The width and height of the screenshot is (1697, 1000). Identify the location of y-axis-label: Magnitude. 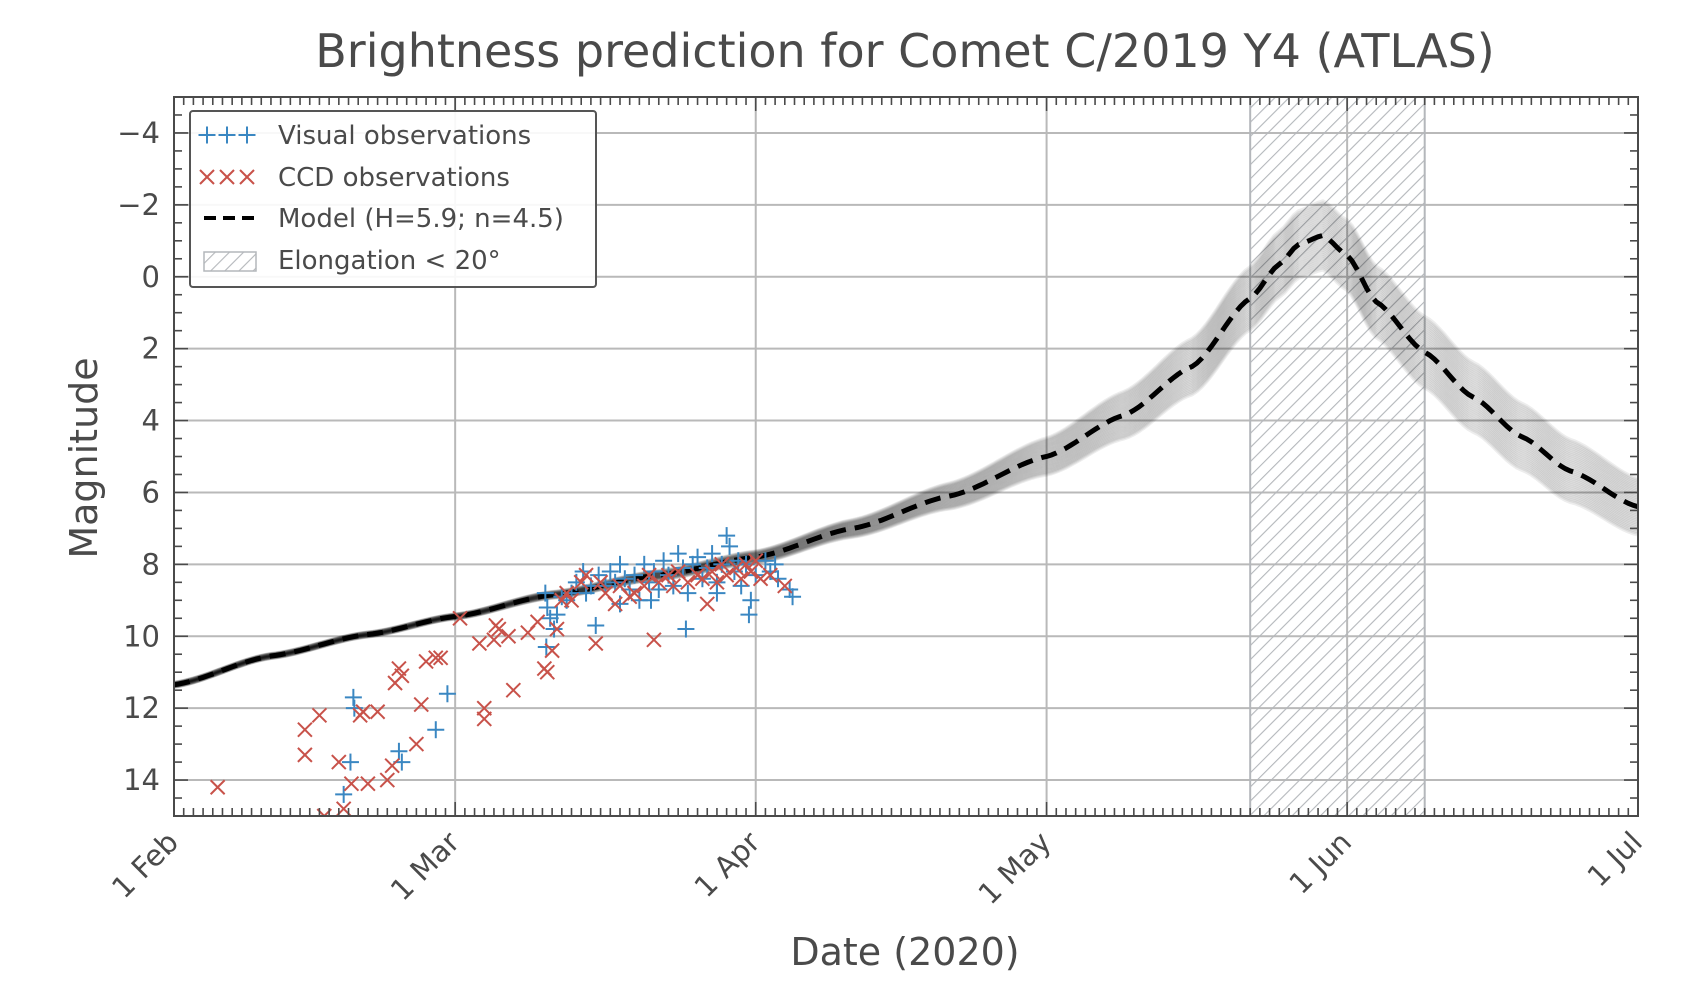
(84, 457).